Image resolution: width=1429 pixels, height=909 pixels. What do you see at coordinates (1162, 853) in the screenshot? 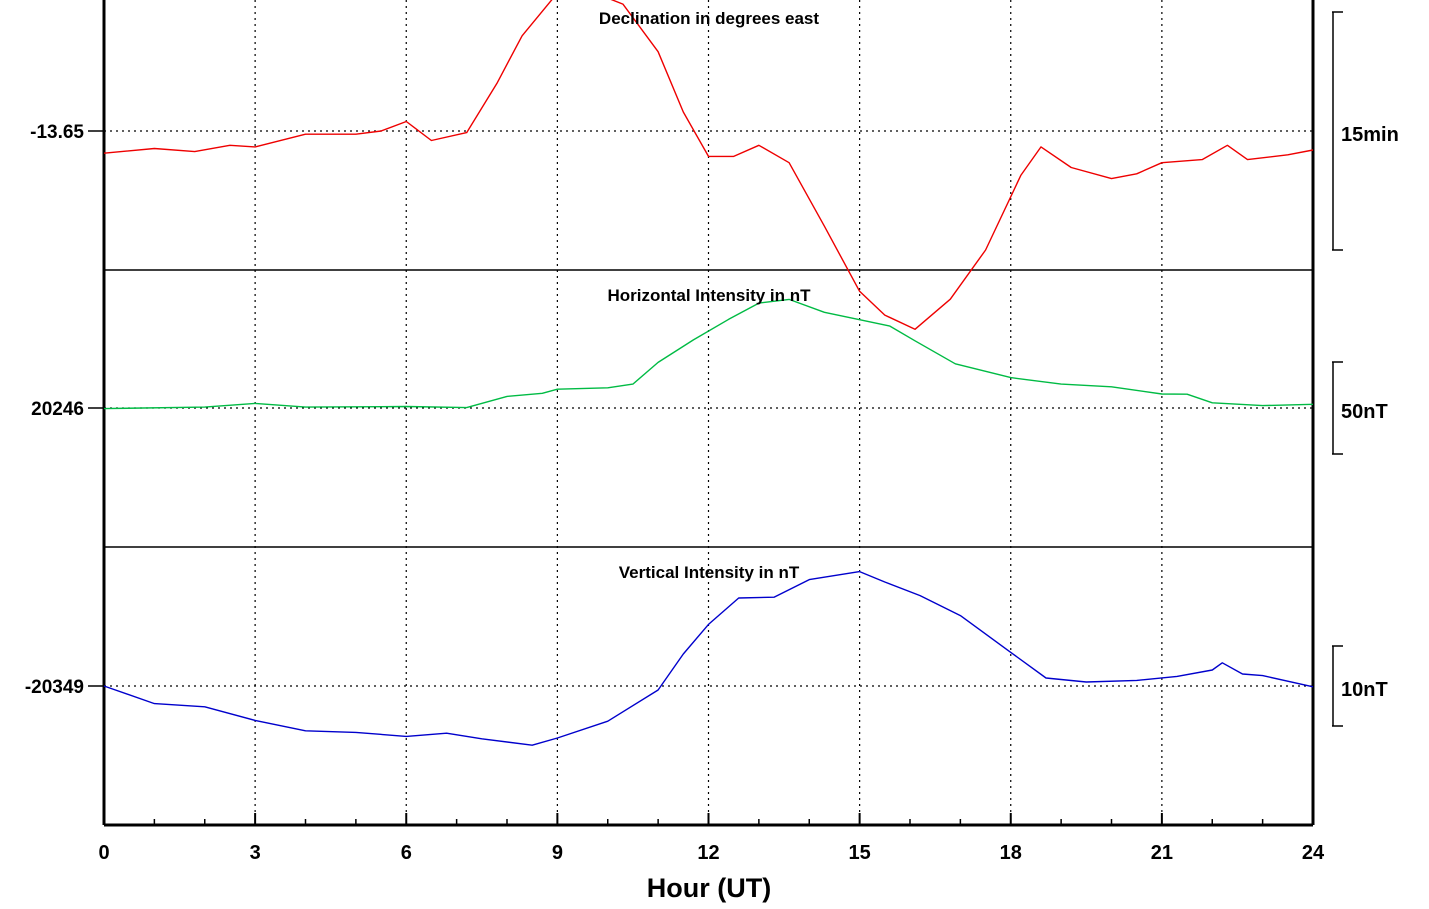
I see `x-tick-label: 21` at bounding box center [1162, 853].